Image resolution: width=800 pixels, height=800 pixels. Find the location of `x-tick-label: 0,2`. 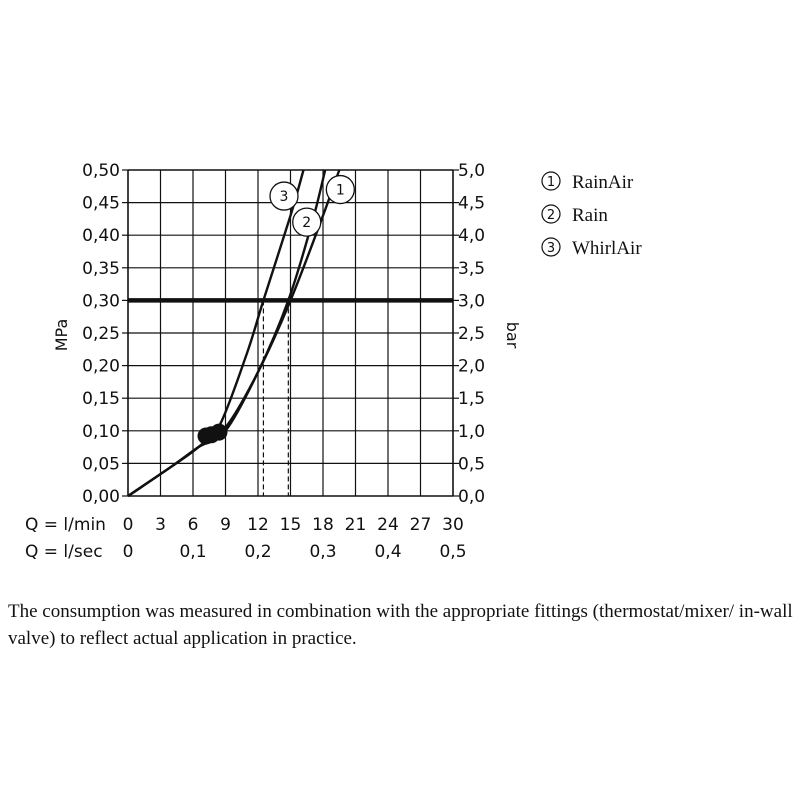

x-tick-label: 0,2 is located at coordinates (257, 552).